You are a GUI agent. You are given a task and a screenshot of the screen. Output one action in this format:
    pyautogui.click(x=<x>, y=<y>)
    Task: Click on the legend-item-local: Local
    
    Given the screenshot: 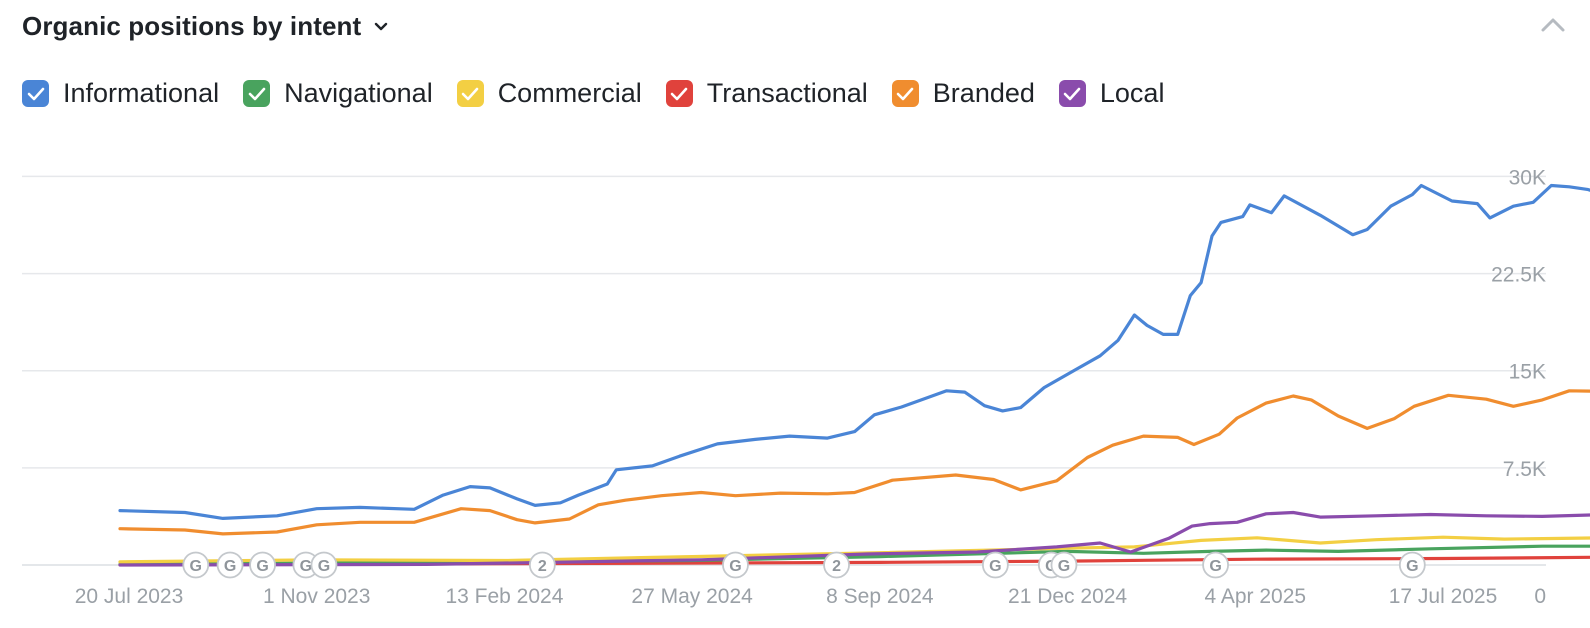 What is the action you would take?
    pyautogui.click(x=1111, y=93)
    